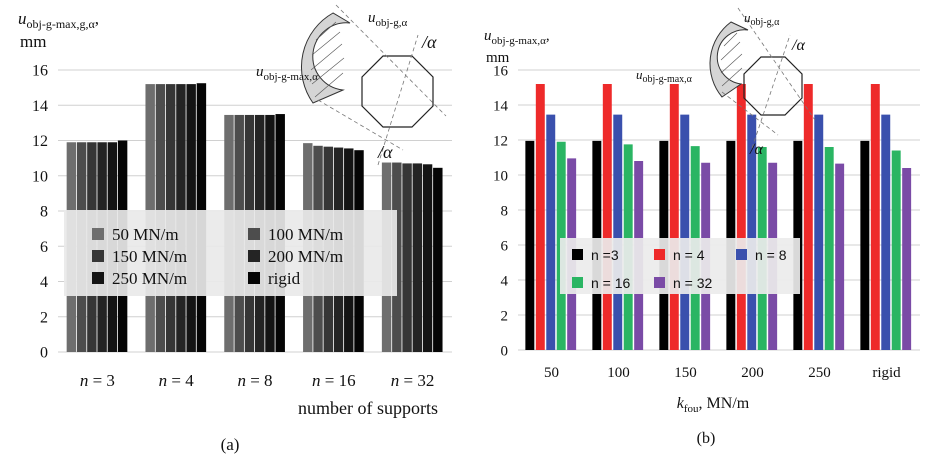 The width and height of the screenshot is (928, 461). I want to click on legend-label: 250 MN/m, so click(149, 278).